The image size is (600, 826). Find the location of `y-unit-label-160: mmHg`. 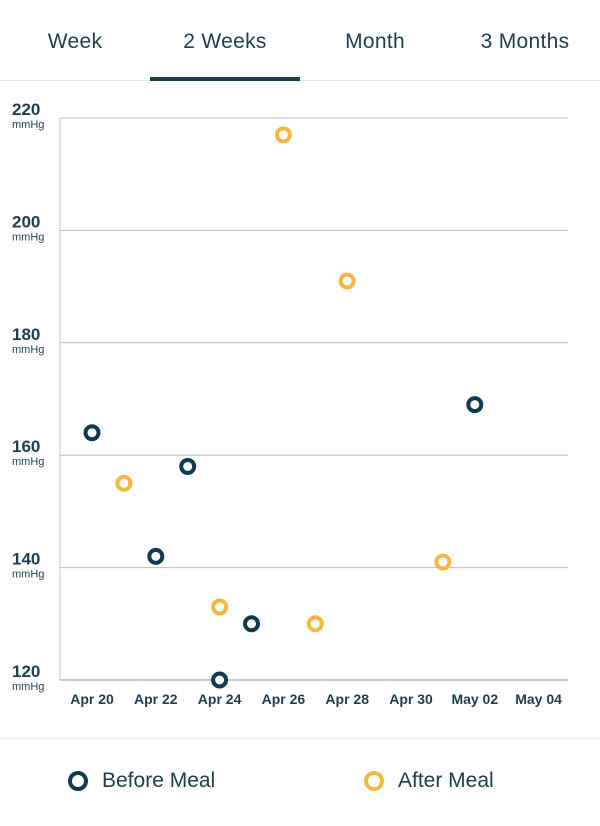

y-unit-label-160: mmHg is located at coordinates (28, 462).